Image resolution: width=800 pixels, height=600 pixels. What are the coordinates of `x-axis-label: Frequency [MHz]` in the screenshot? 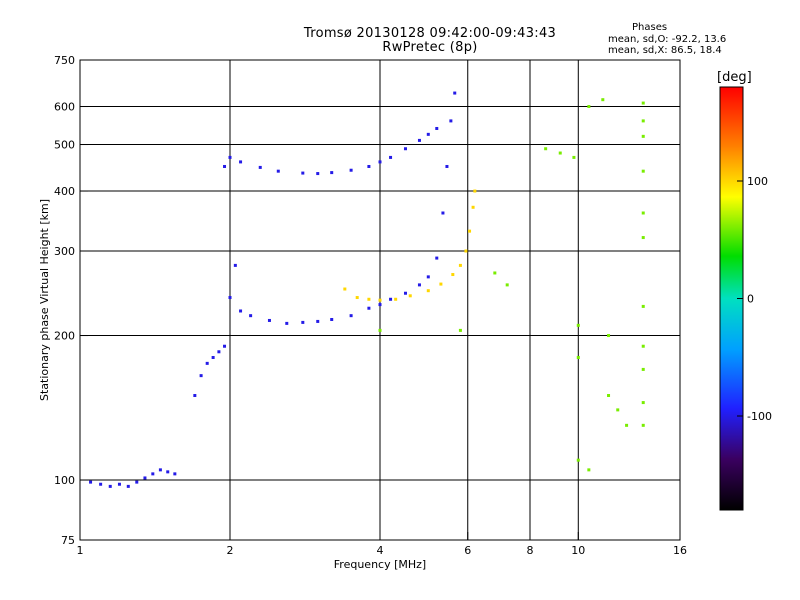 It's located at (380, 564).